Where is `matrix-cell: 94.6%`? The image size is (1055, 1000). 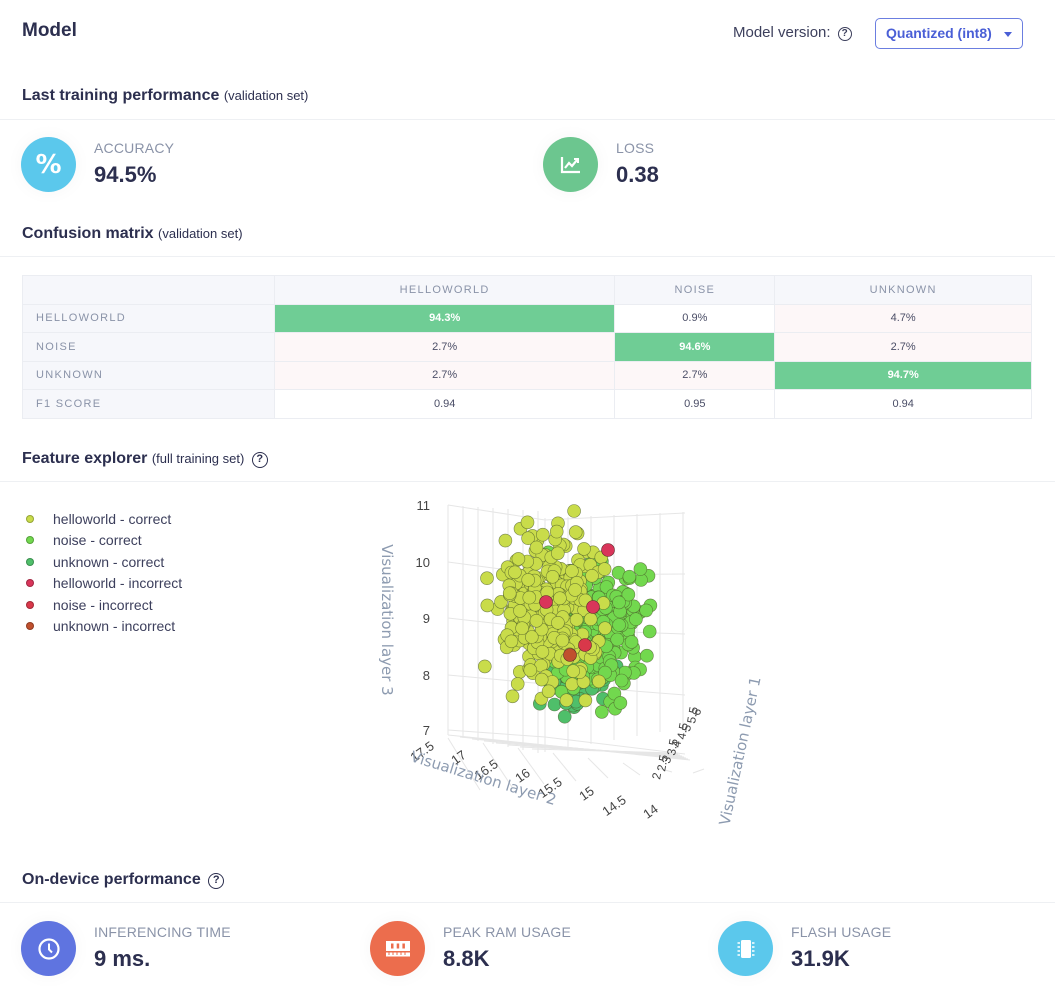 matrix-cell: 94.6% is located at coordinates (695, 347).